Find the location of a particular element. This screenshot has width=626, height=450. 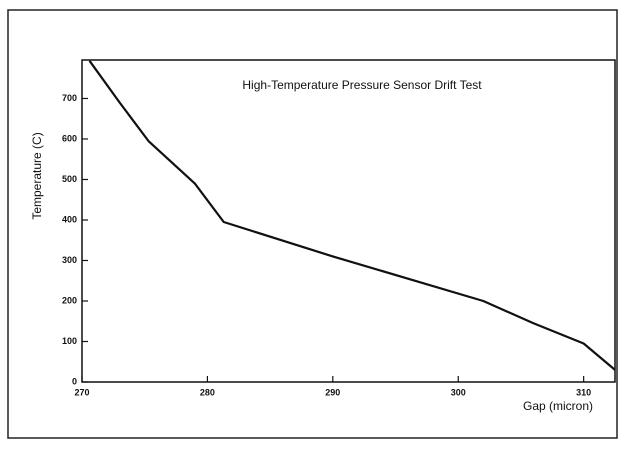

x-tick-label: 280 is located at coordinates (207, 392).